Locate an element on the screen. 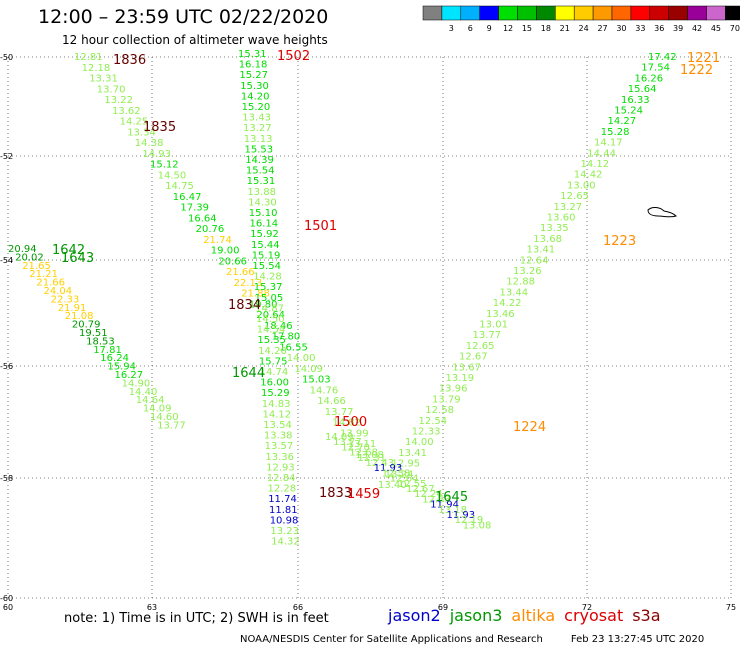 The height and width of the screenshot is (650, 740). swh-value: 12.84 is located at coordinates (281, 478).